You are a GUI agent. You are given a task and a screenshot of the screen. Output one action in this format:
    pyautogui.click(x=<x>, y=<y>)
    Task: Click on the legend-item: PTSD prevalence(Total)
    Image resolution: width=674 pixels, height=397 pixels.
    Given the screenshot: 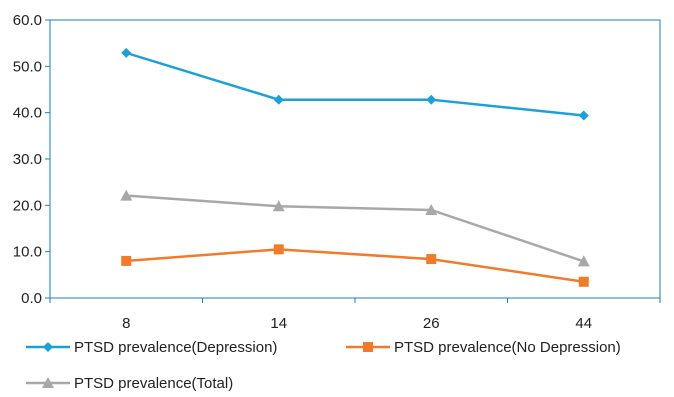 What is the action you would take?
    pyautogui.click(x=129, y=383)
    